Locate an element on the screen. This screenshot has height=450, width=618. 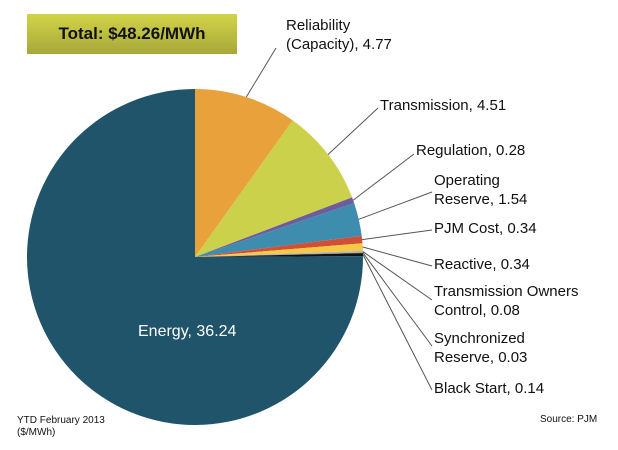
slice-synchronized-reserve is located at coordinates (279, 254).